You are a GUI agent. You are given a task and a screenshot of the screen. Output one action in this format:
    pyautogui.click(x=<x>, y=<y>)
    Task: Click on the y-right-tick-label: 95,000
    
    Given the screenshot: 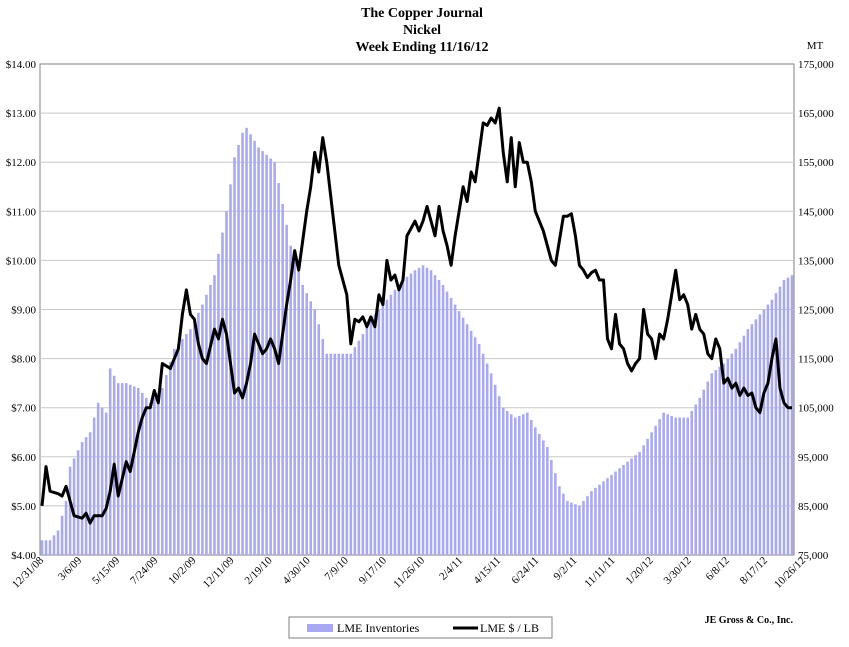 What is the action you would take?
    pyautogui.click(x=813, y=458)
    